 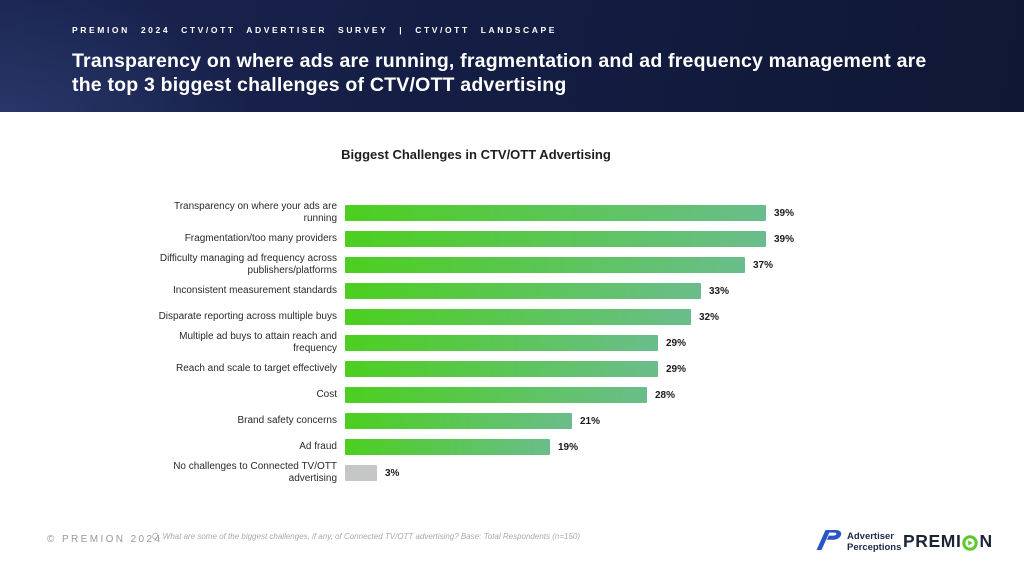 I want to click on bar-label: Reach and scale to target effectively, so click(x=256, y=368).